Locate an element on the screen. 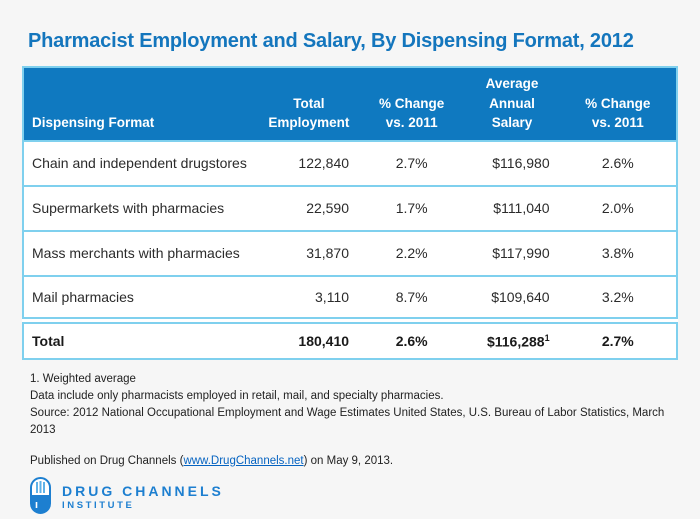 This screenshot has width=700, height=519. footnote-weighted-average: 1. Weighted average is located at coordinates (83, 378).